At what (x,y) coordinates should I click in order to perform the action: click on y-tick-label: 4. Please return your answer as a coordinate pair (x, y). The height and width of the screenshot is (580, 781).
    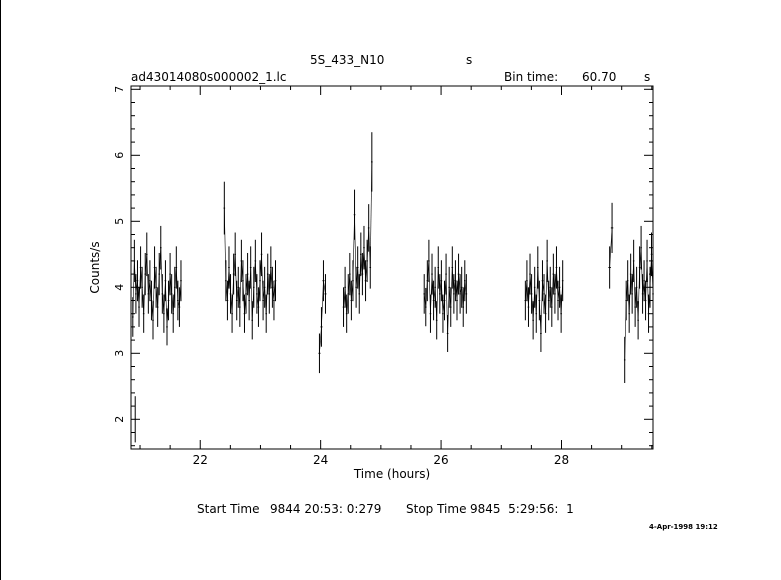
    Looking at the image, I should click on (119, 287).